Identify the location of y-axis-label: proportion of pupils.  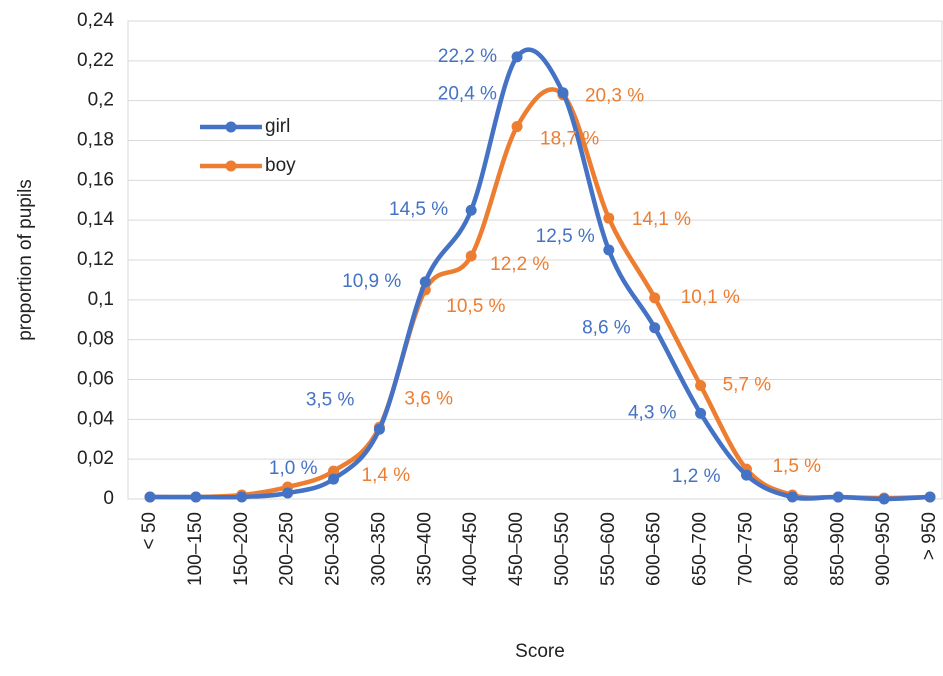
(25, 260).